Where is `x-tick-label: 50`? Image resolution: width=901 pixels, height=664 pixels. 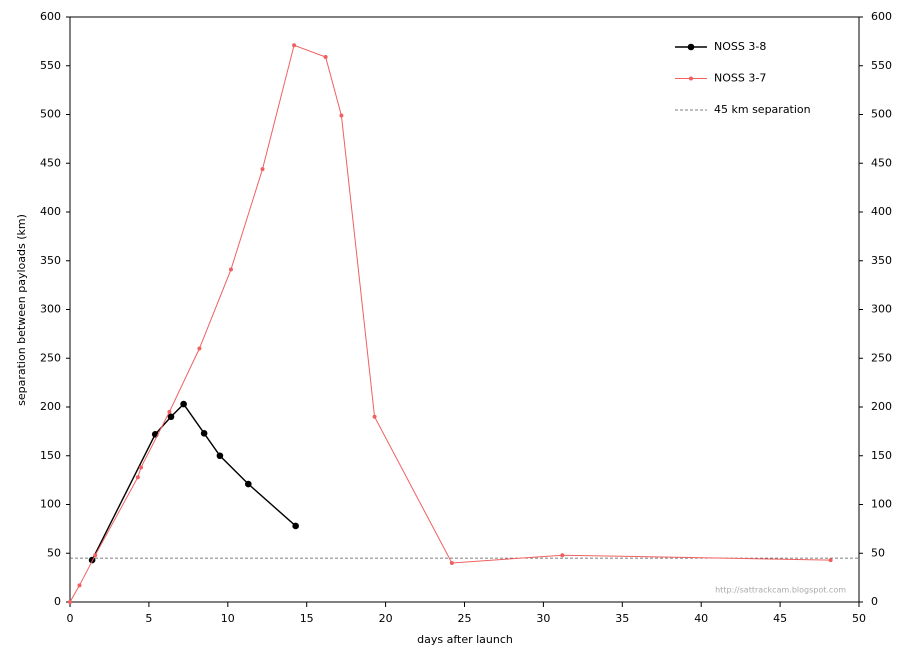
x-tick-label: 50 is located at coordinates (859, 618).